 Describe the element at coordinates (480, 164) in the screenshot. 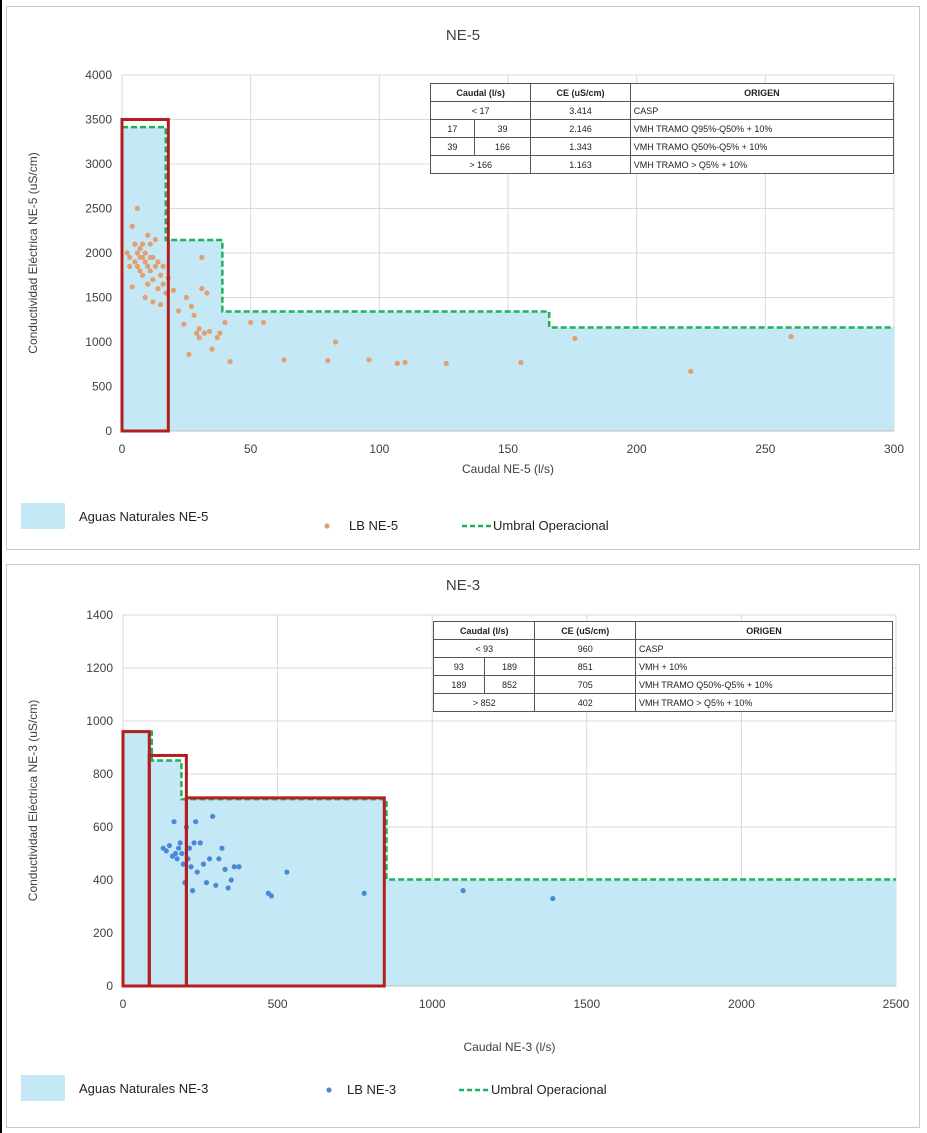

I see `table-cell-caudal: > 166` at that location.